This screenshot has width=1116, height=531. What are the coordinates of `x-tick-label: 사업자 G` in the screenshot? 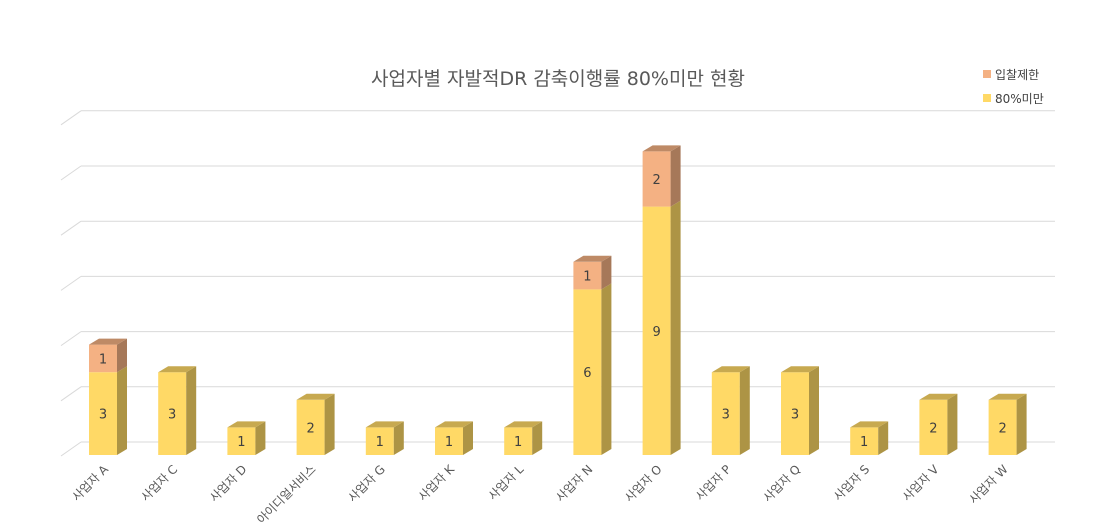 It's located at (366, 483).